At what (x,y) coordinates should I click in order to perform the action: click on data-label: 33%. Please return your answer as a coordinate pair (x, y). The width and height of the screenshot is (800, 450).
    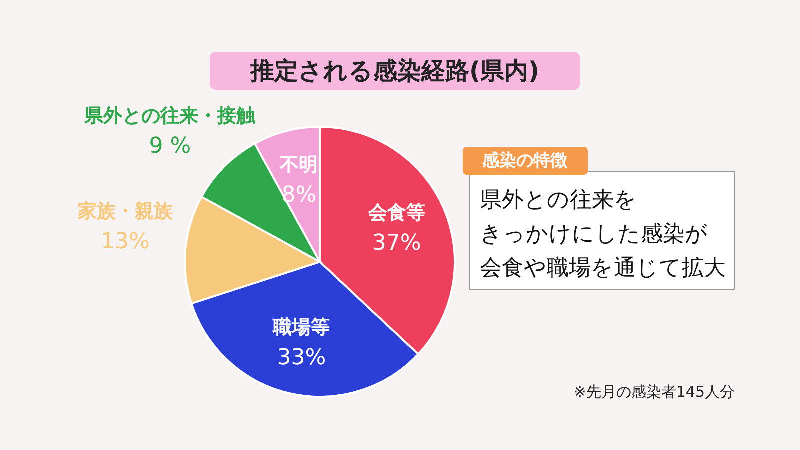
    Looking at the image, I should click on (301, 358).